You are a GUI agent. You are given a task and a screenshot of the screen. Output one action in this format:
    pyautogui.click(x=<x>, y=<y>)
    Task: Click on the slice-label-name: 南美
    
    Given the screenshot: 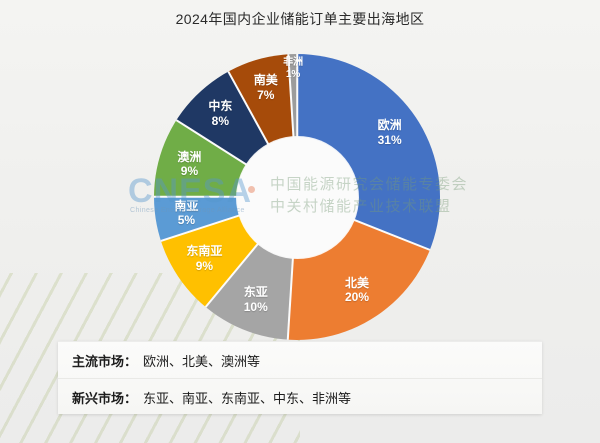 What is the action you would take?
    pyautogui.click(x=265, y=80)
    